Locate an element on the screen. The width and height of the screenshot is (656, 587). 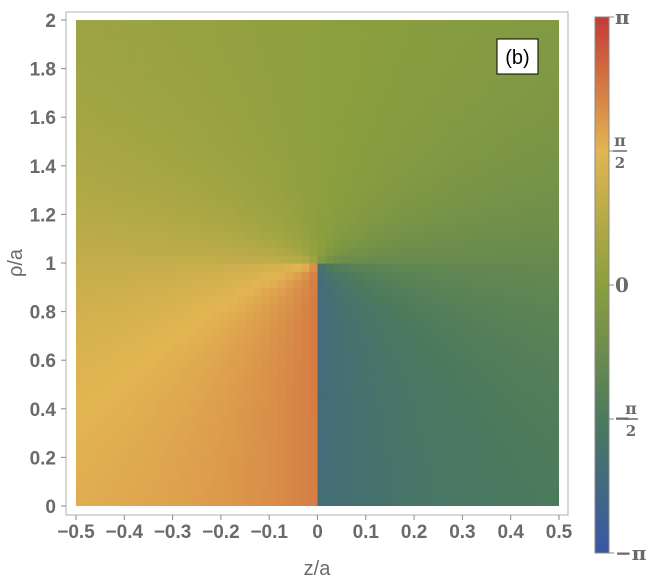
y-tick-label: 0.4 is located at coordinates (43, 410).